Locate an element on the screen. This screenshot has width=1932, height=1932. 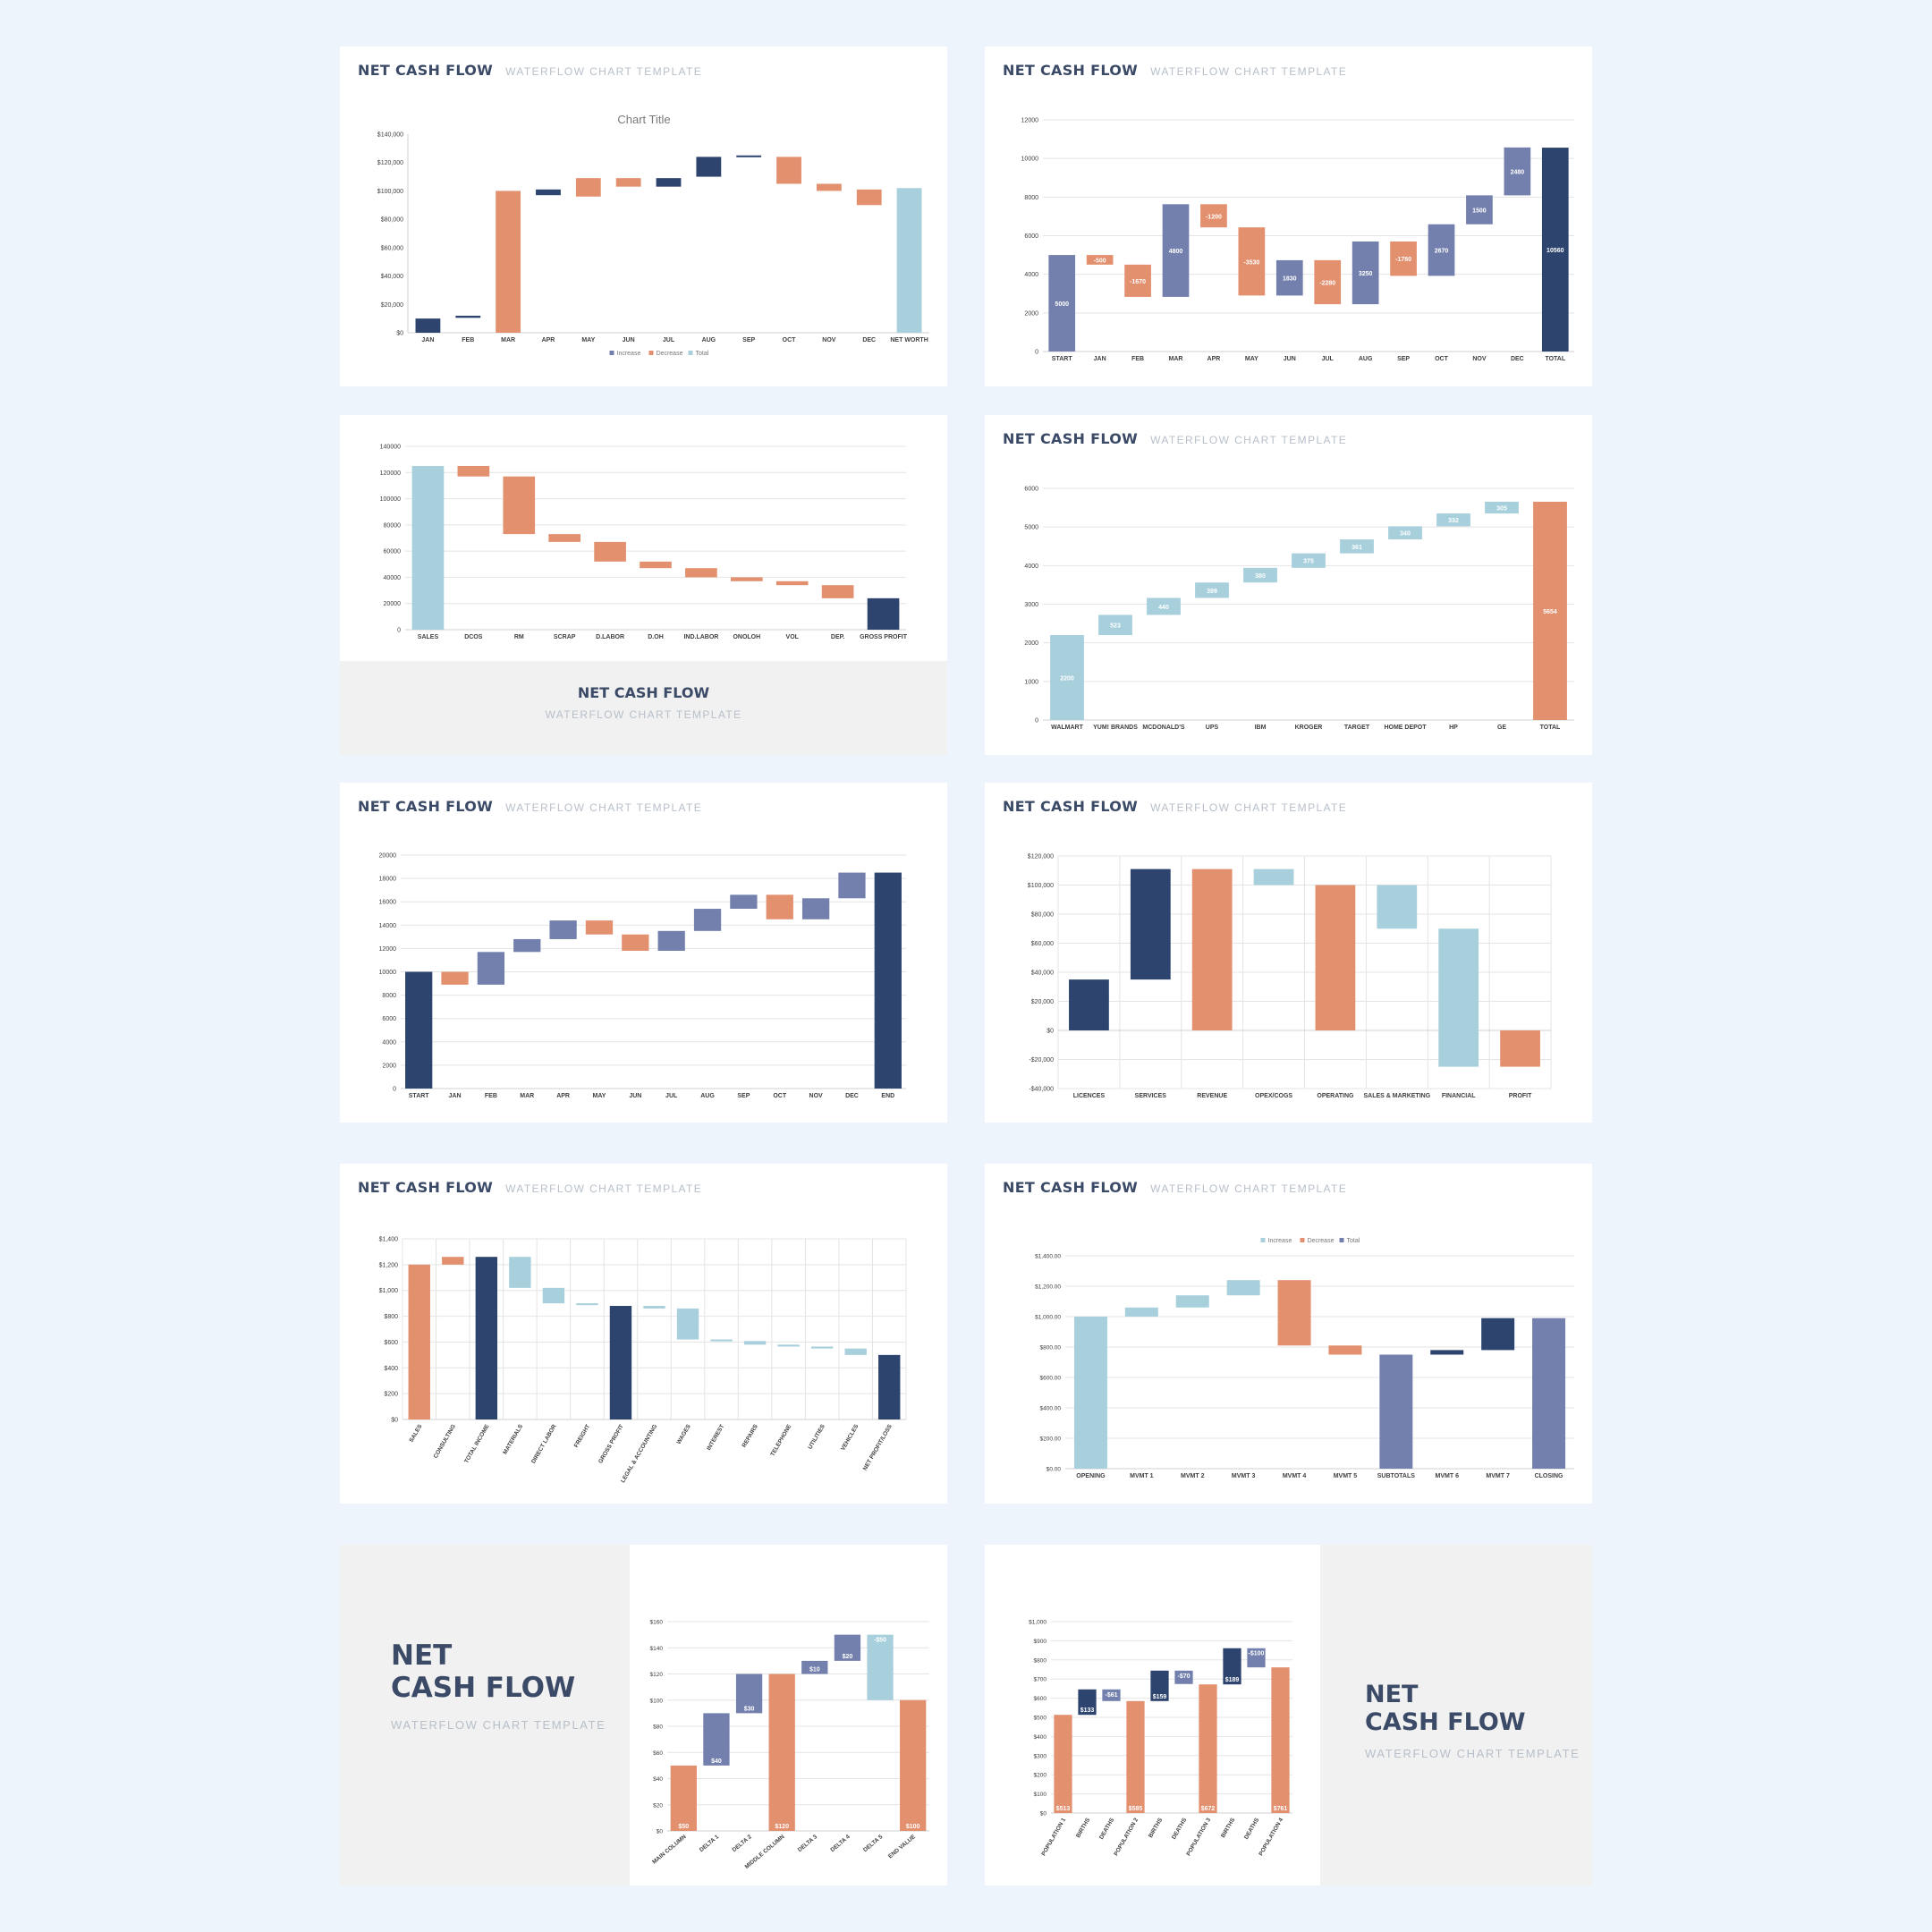
y-tick-label: $140 is located at coordinates (657, 1649).